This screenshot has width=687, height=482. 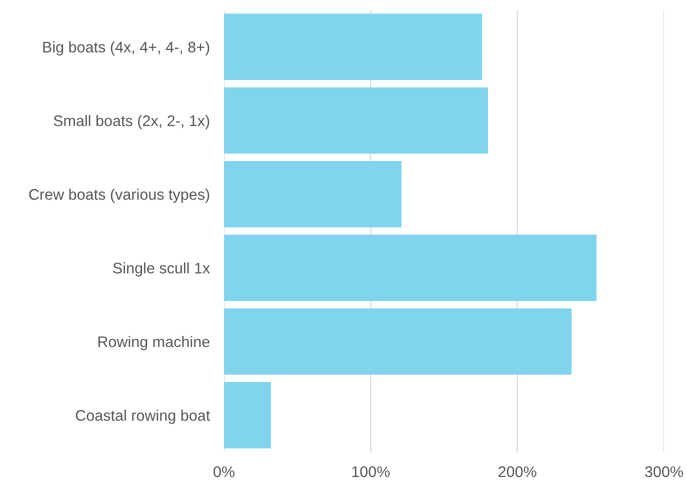 I want to click on x-tick-label: 200%, so click(x=517, y=472).